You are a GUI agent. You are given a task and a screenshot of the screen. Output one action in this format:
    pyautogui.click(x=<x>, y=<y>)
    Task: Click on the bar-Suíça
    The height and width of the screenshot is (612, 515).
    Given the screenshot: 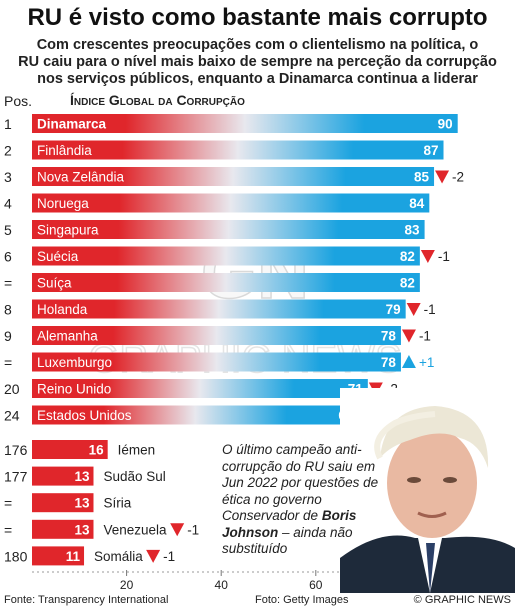 What is the action you would take?
    pyautogui.click(x=226, y=282)
    